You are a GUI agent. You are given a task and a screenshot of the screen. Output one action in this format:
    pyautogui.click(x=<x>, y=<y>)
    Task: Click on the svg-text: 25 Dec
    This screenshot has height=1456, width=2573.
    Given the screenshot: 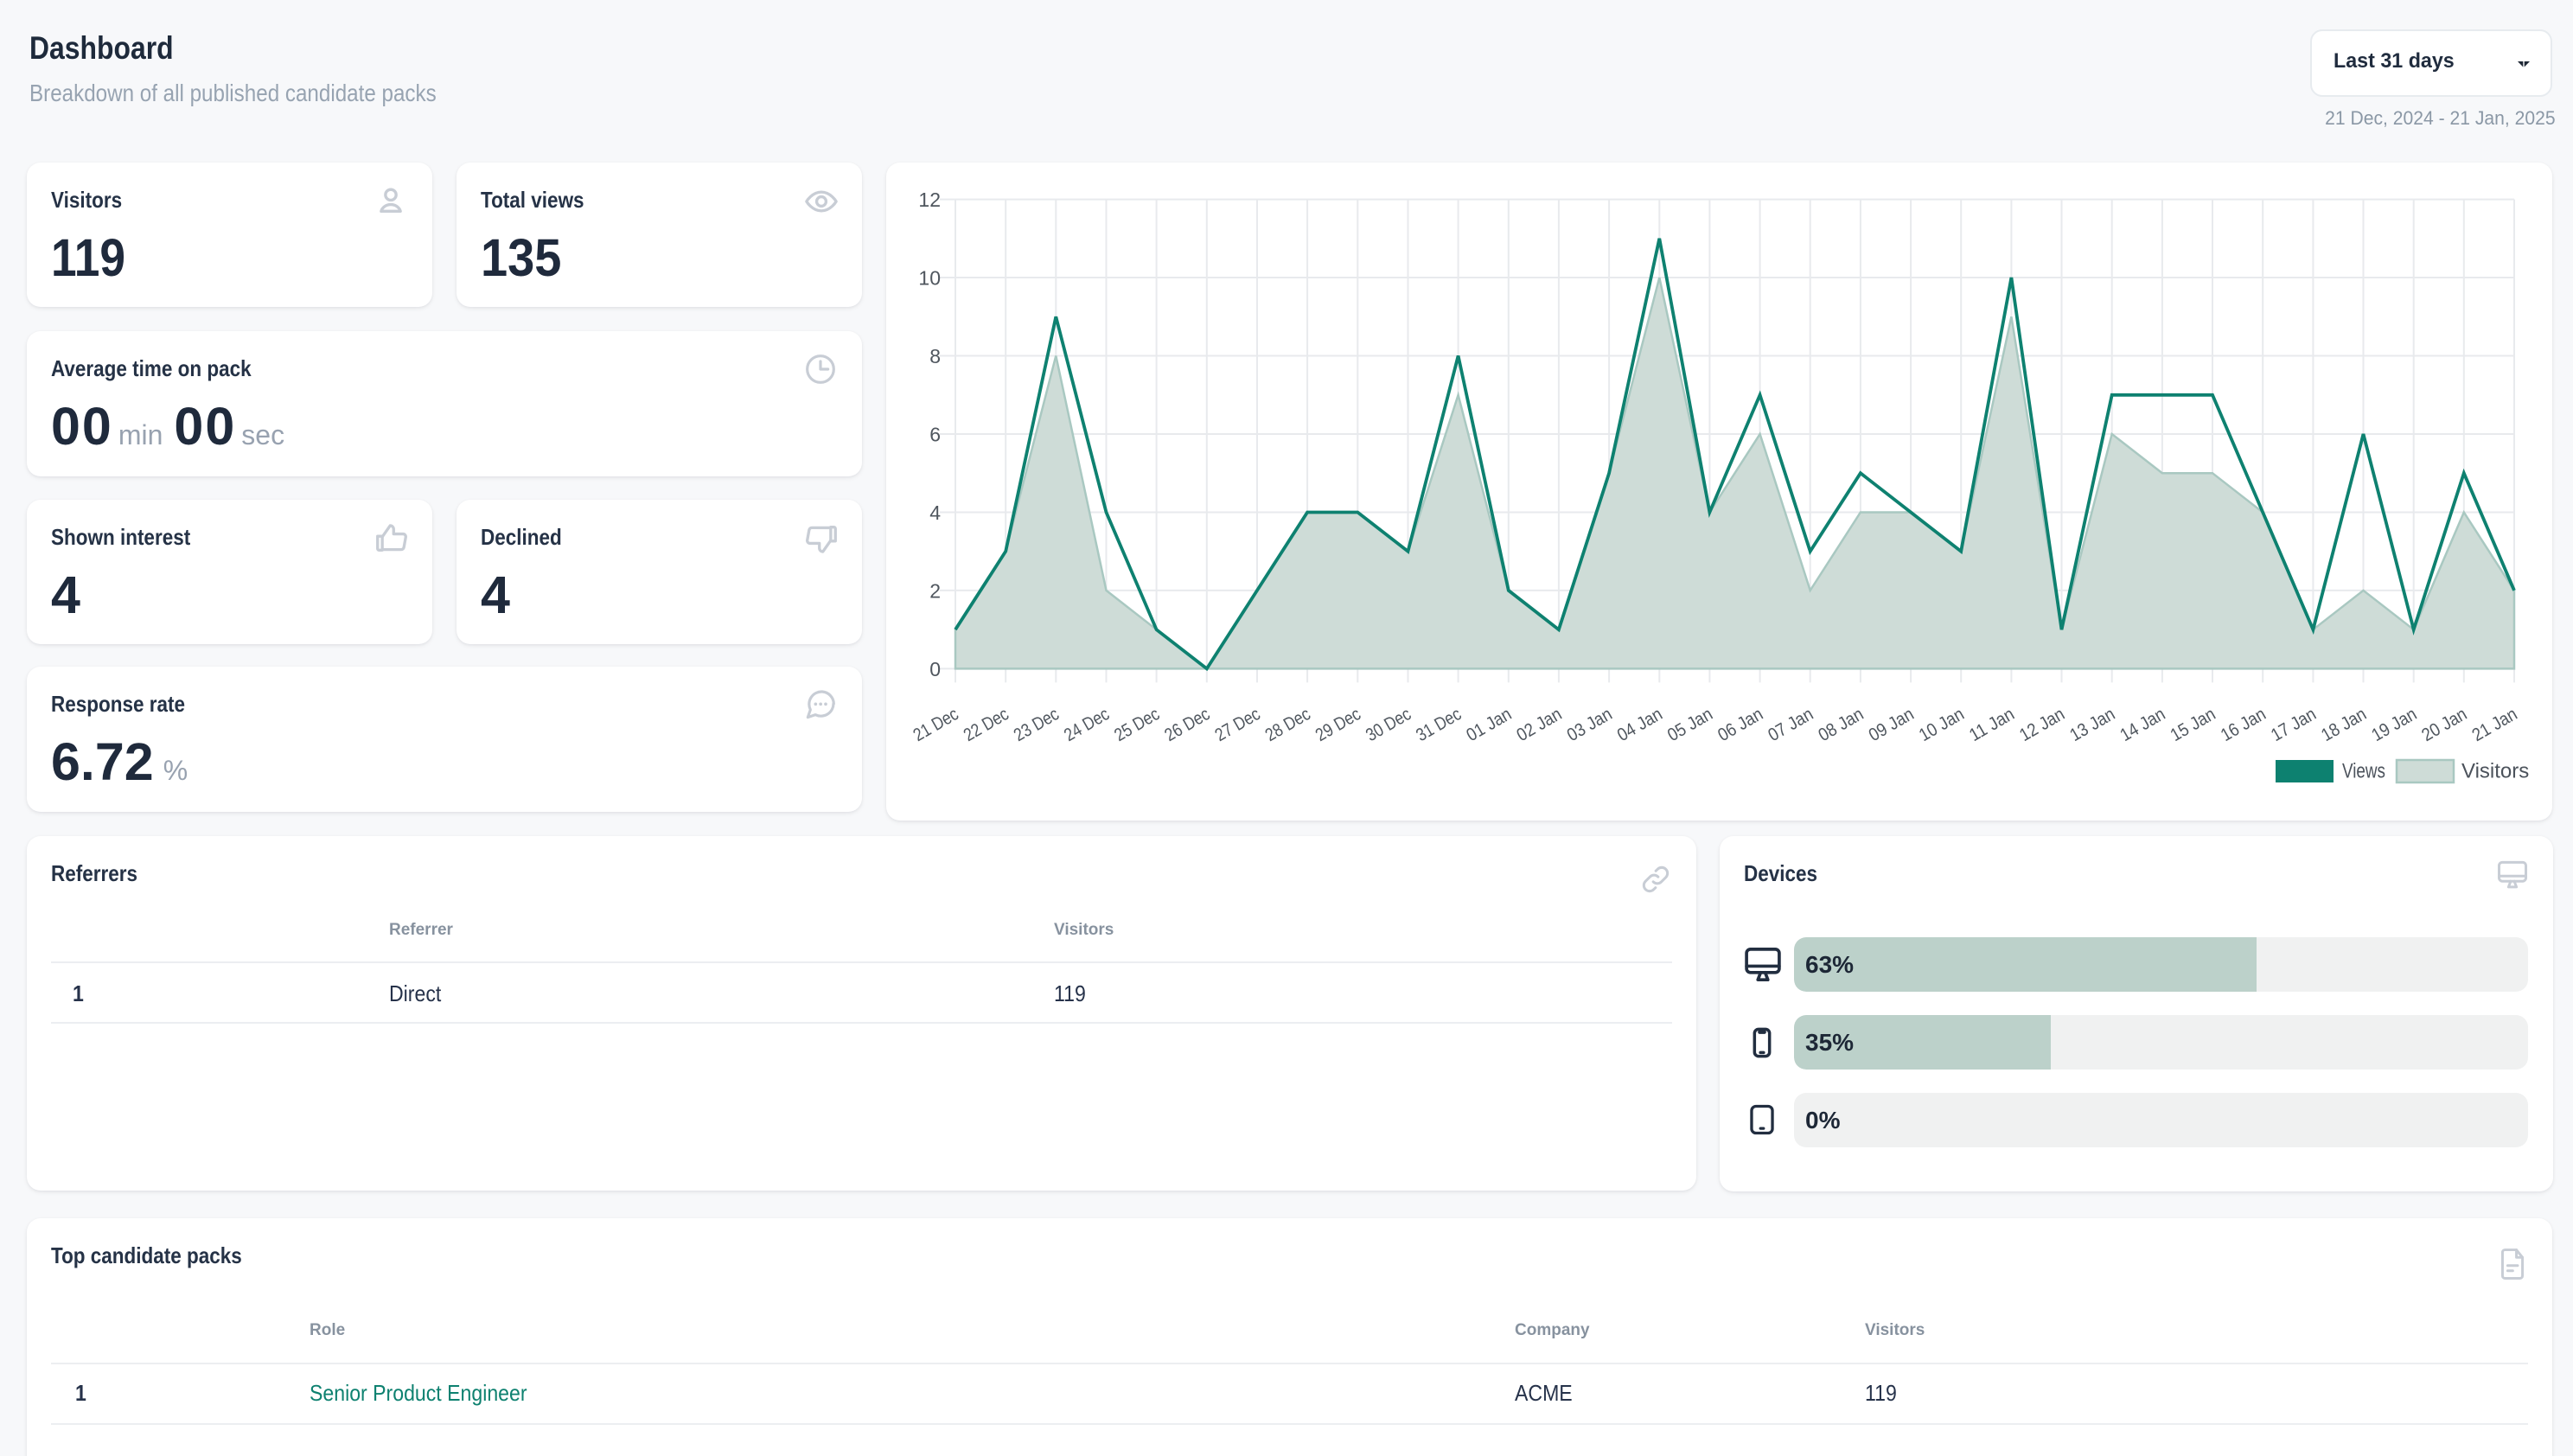 What is the action you would take?
    pyautogui.click(x=1137, y=725)
    